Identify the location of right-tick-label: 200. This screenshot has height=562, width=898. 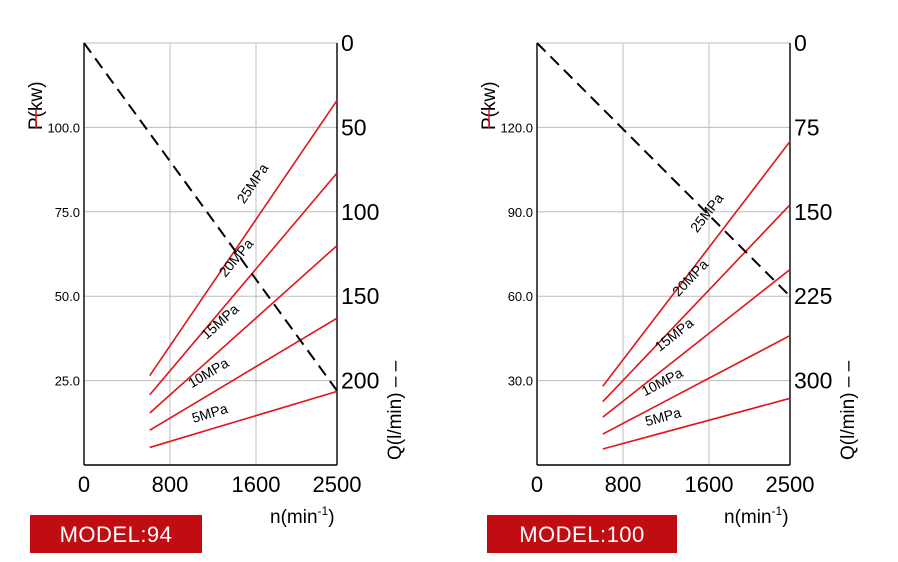
(360, 381).